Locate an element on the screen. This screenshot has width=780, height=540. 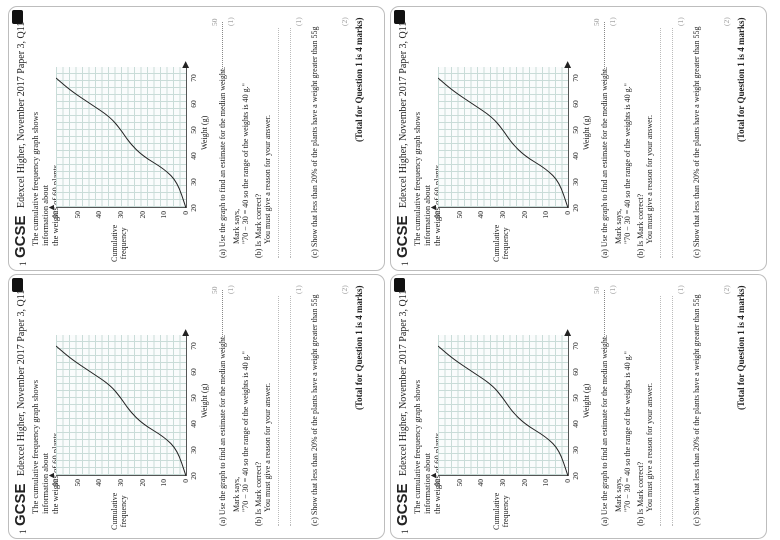
y-tick-label: 40 is located at coordinates (481, 483).